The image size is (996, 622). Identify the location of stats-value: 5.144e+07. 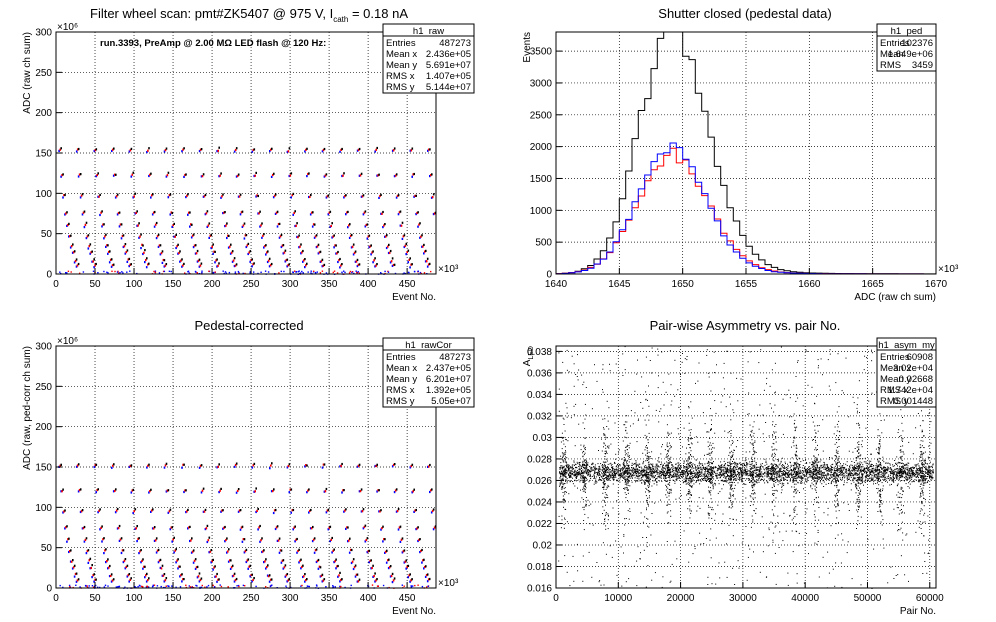
(448, 87).